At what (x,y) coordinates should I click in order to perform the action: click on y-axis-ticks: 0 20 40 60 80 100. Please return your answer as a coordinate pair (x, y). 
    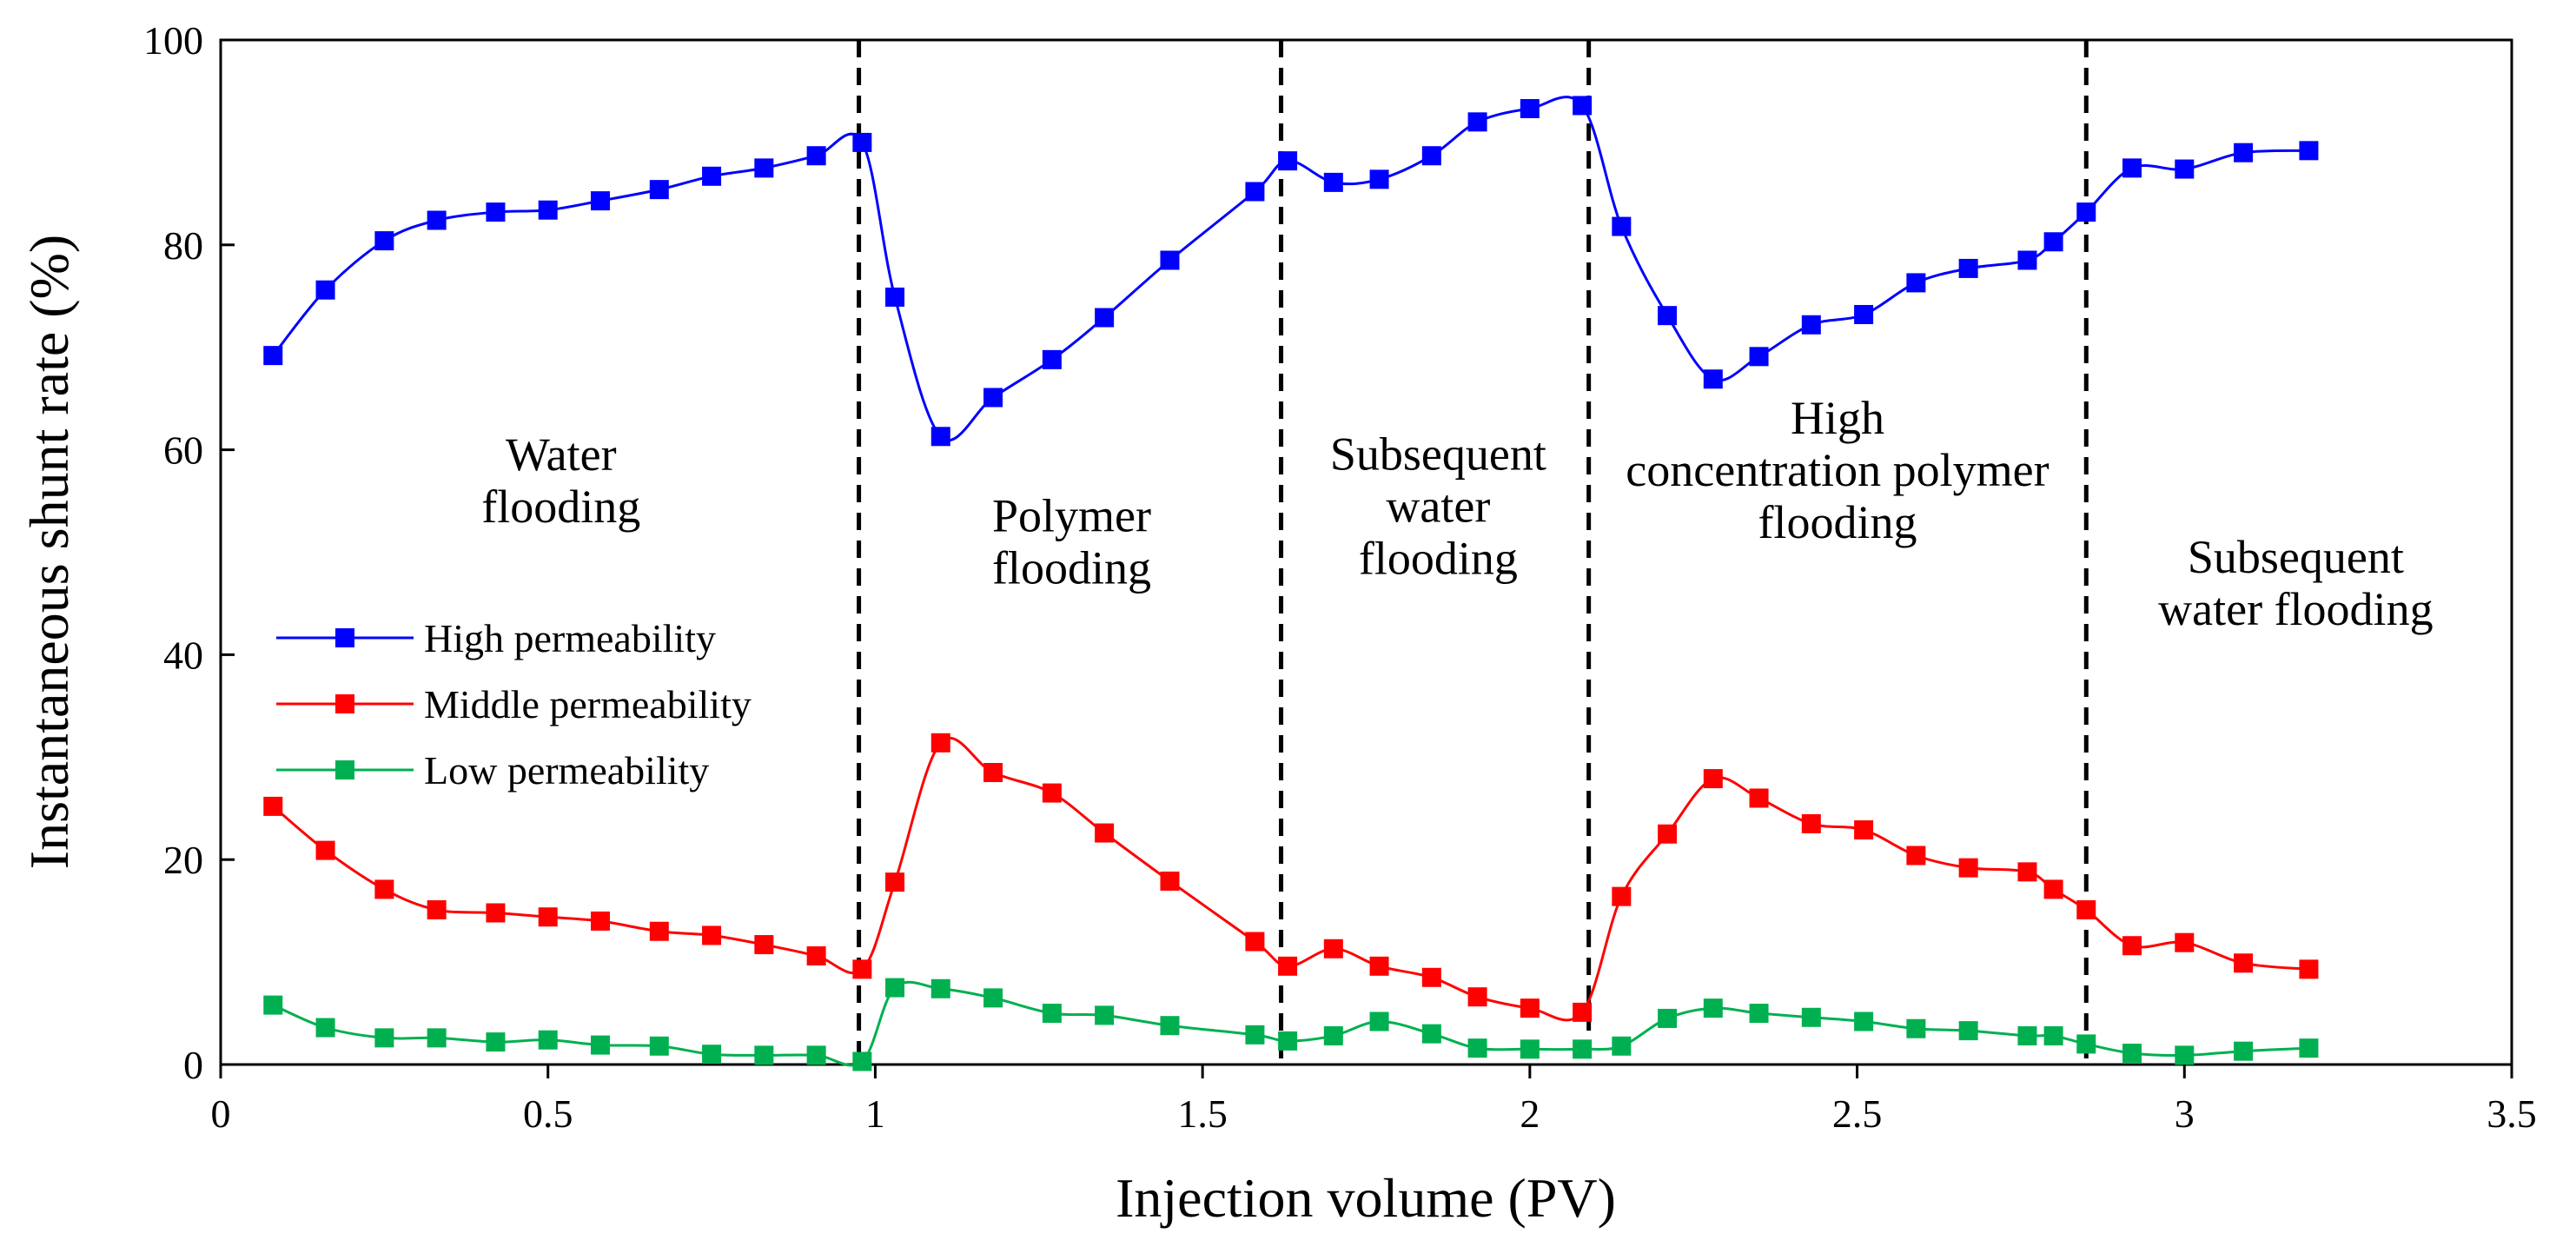
    Looking at the image, I should click on (189, 553).